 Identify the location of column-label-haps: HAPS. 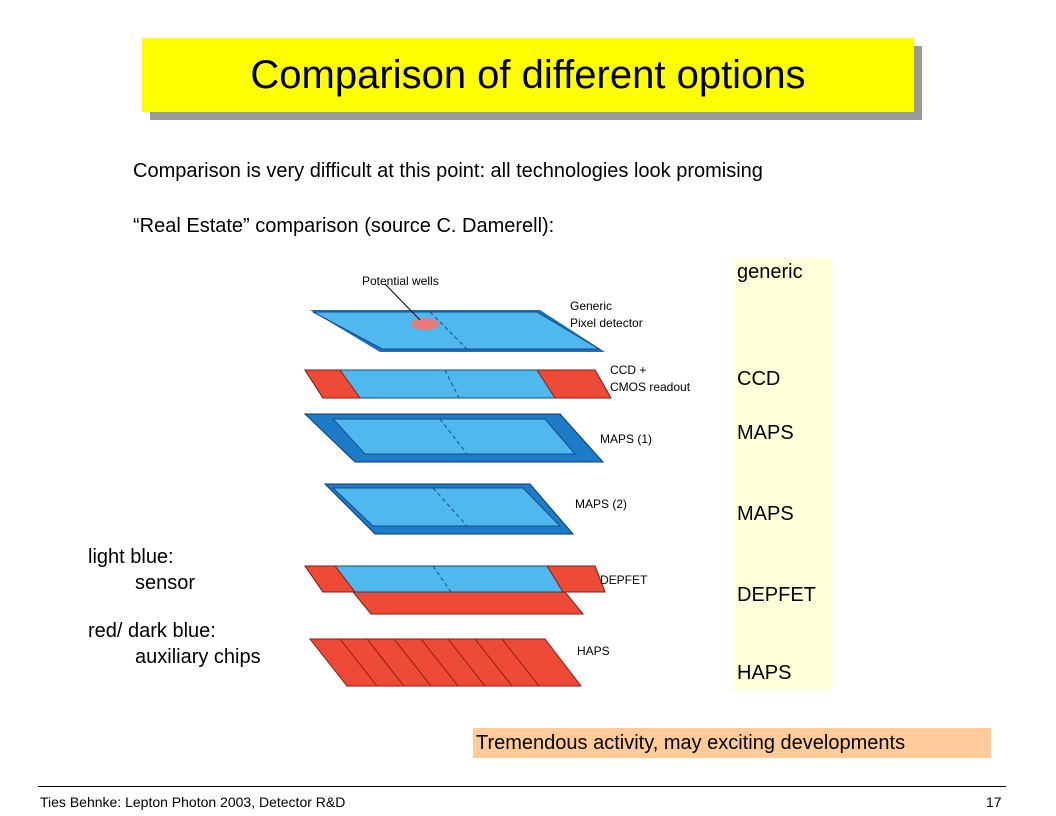
(764, 673).